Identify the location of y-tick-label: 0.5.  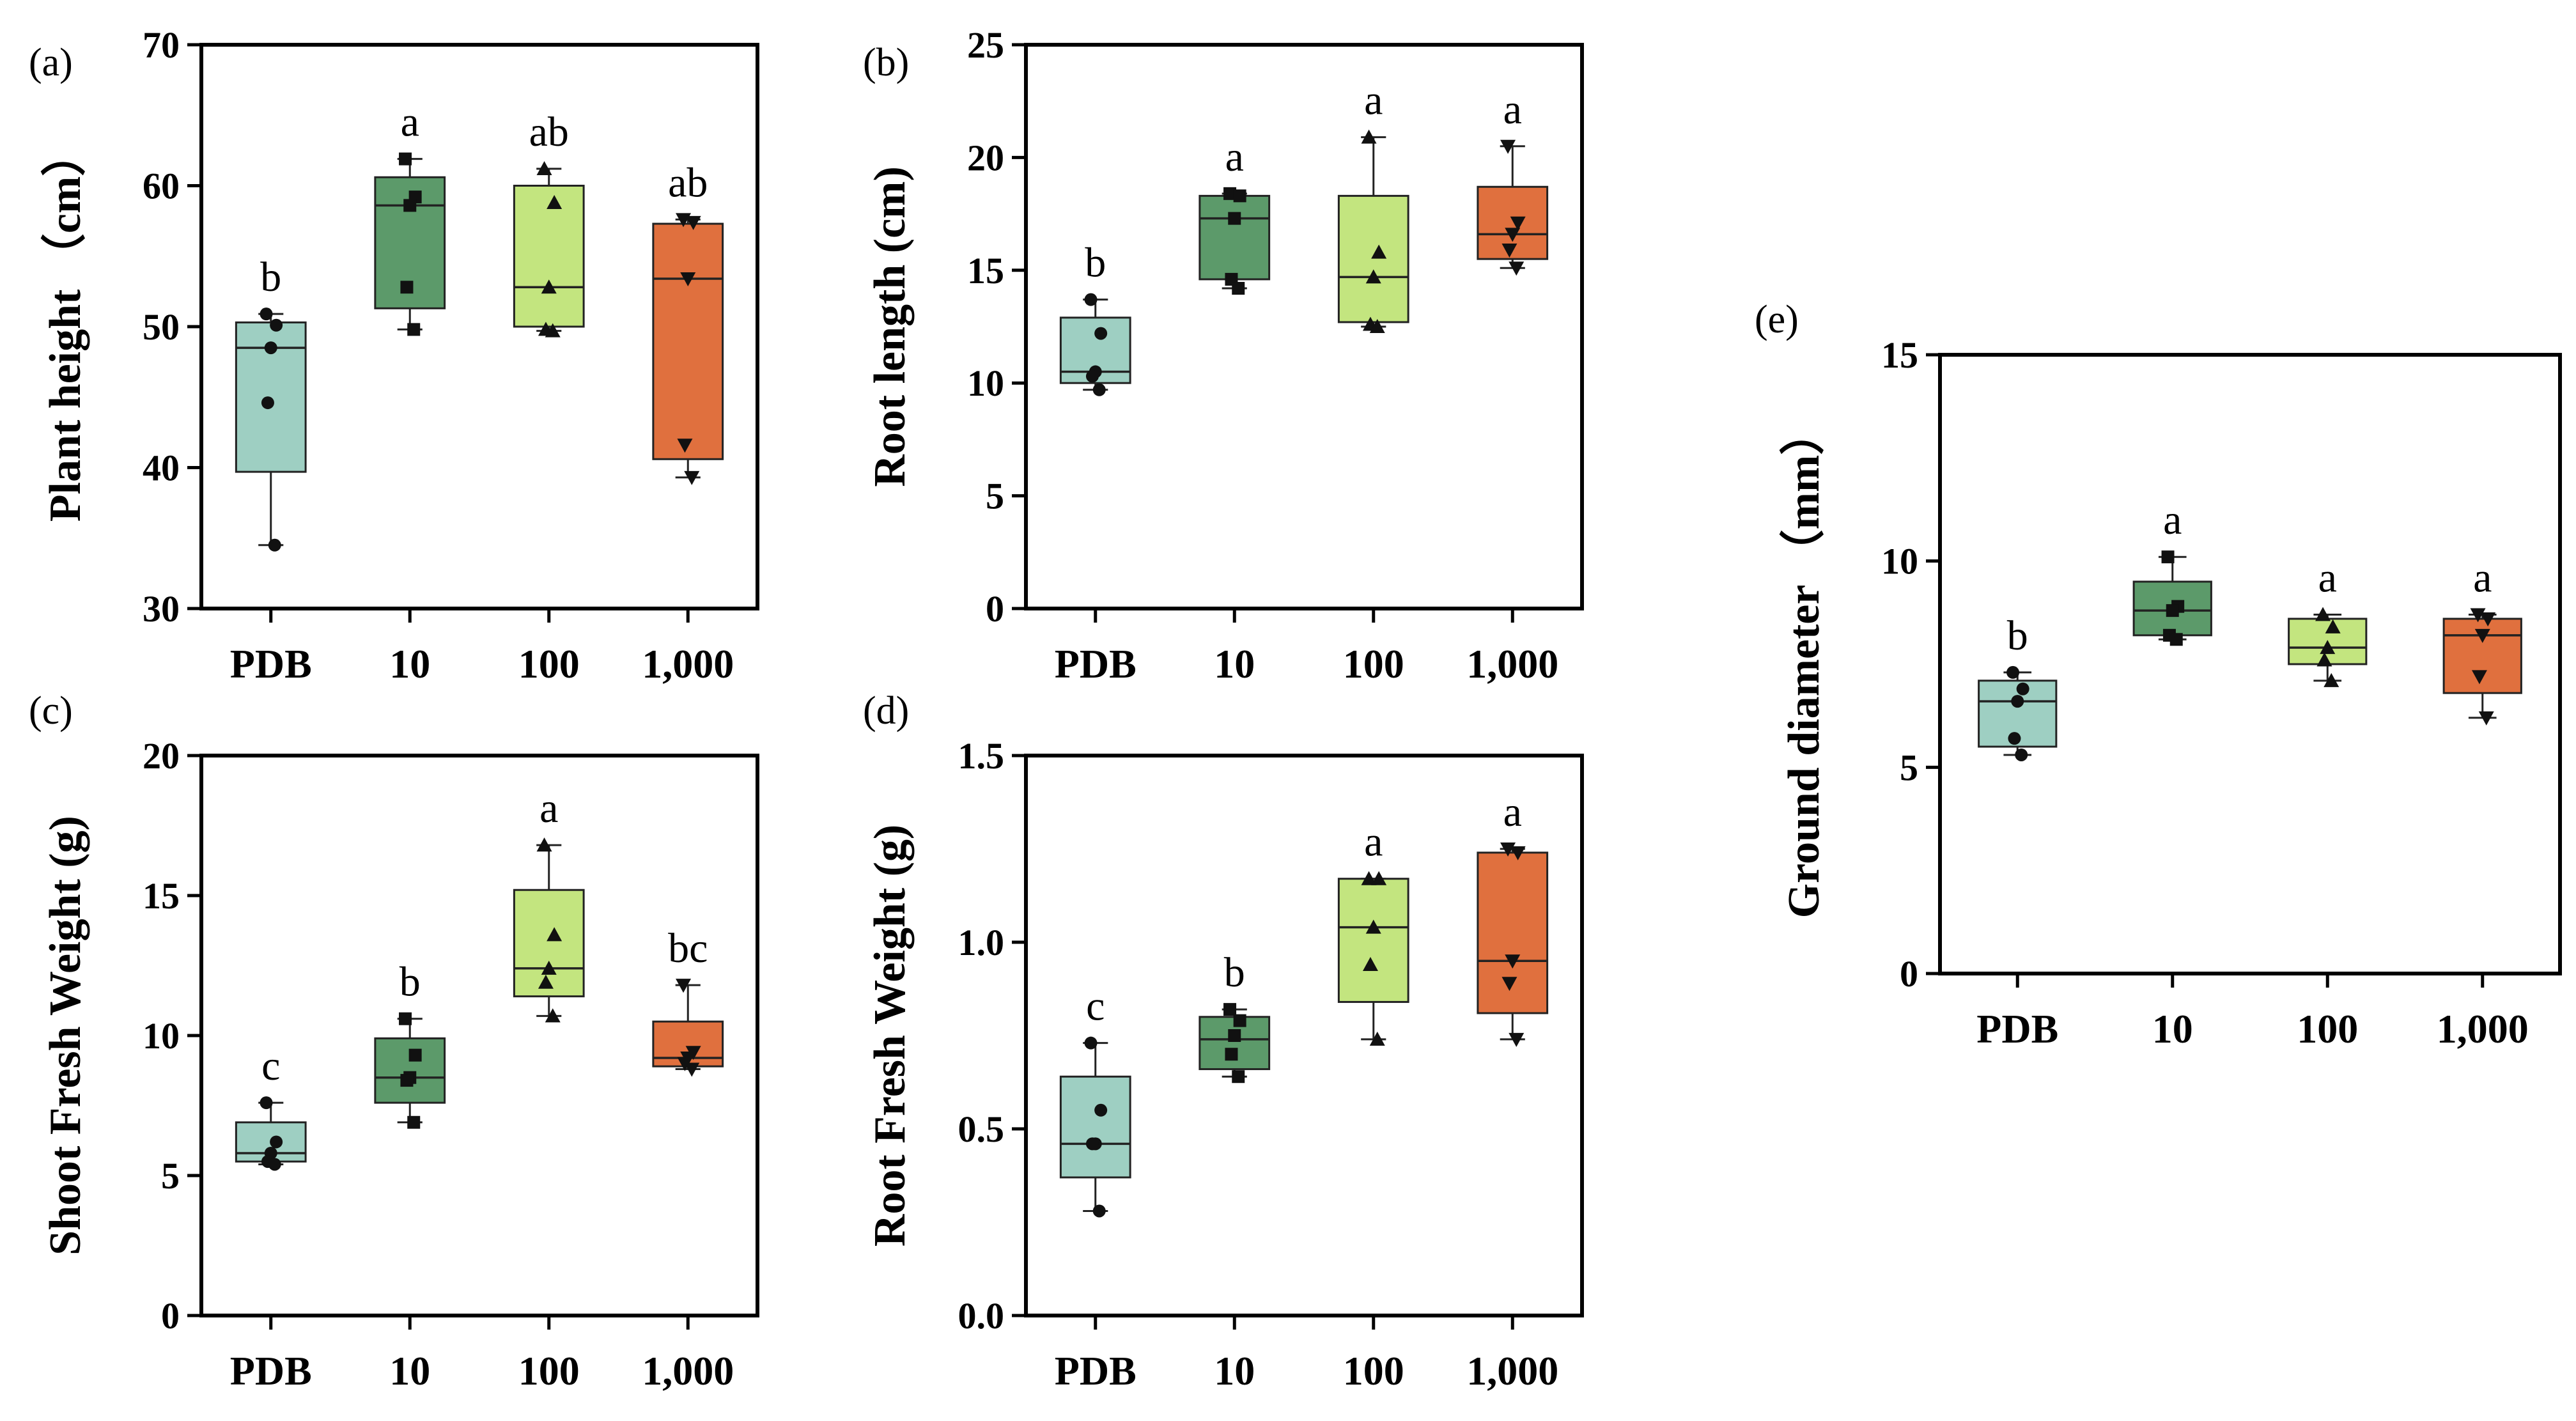
(982, 1129).